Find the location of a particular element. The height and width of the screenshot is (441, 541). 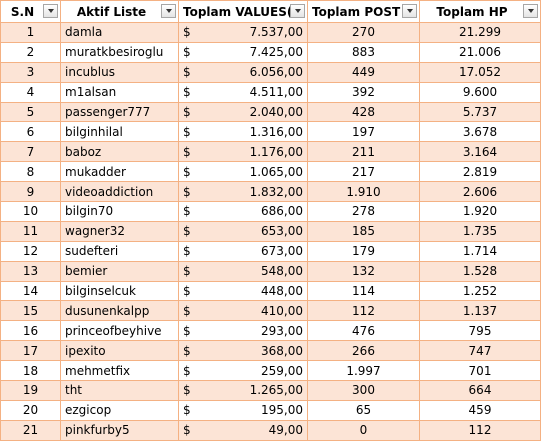

cell-name: videoaddiction is located at coordinates (119, 192).